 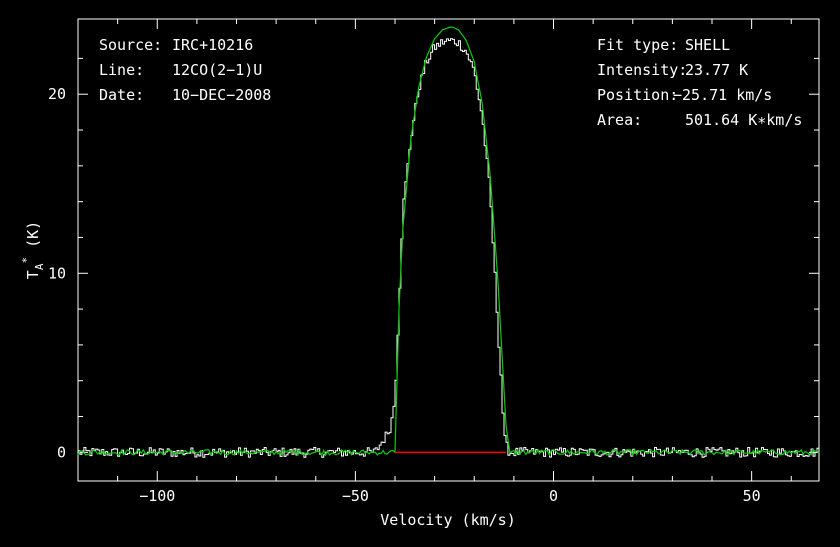 I want to click on source-label: Source:, so click(x=131, y=45).